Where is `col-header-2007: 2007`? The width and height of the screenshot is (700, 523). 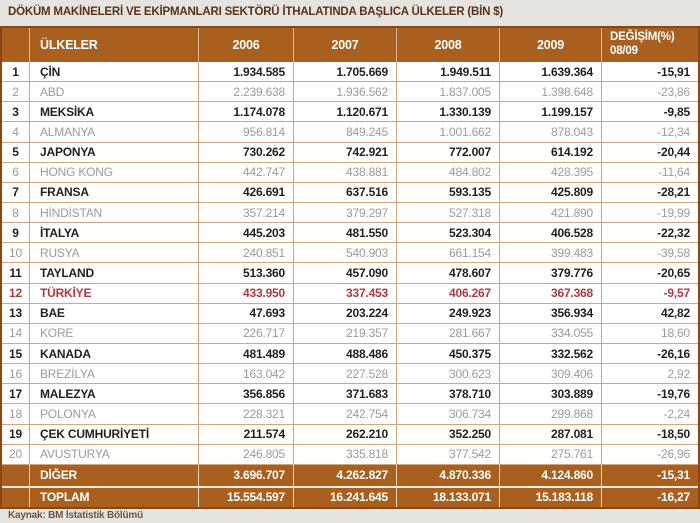
col-header-2007: 2007 is located at coordinates (345, 45).